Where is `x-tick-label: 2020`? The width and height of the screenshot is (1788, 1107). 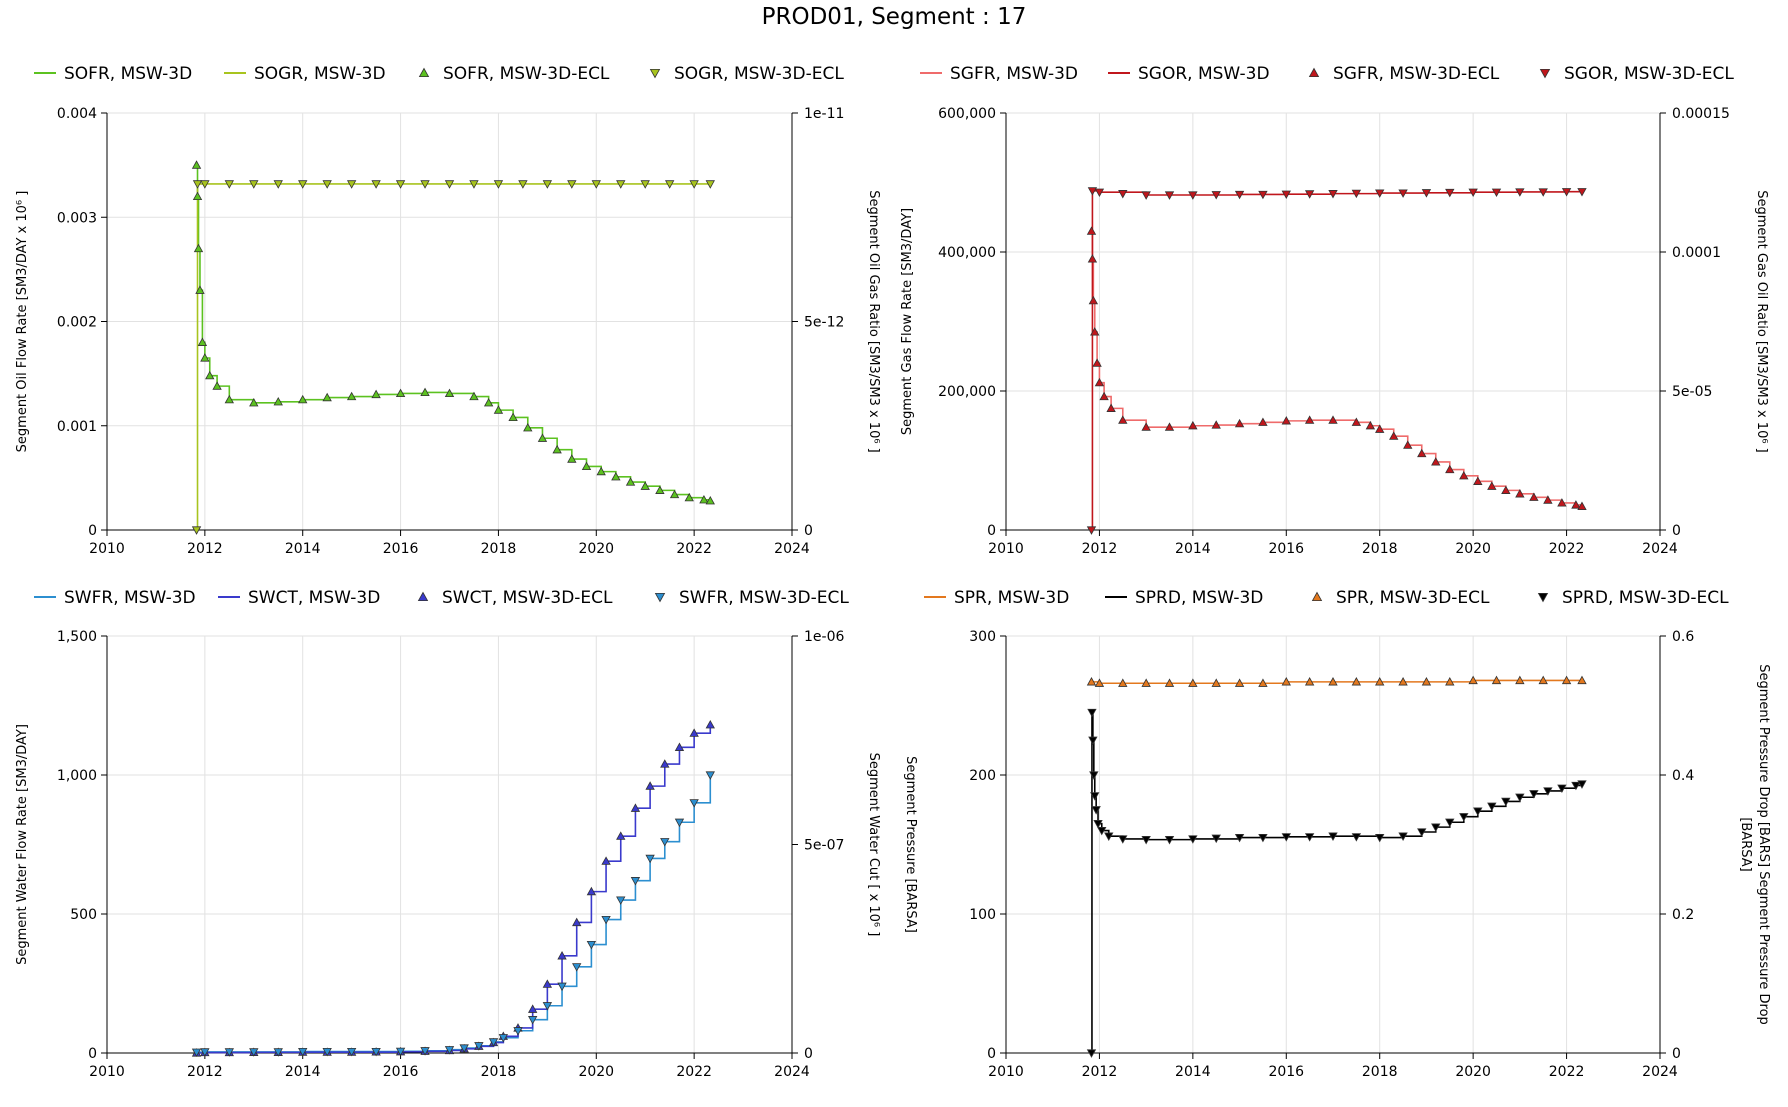 x-tick-label: 2020 is located at coordinates (596, 1072).